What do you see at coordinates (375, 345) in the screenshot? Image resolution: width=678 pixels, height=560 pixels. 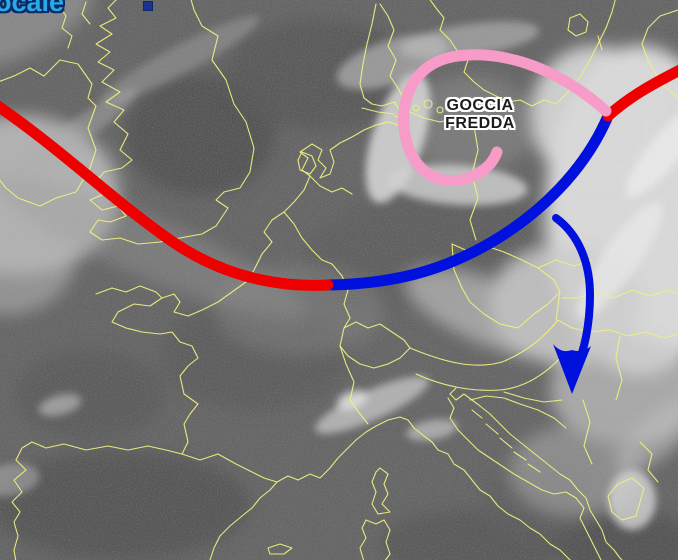 I see `border-switzerland` at bounding box center [375, 345].